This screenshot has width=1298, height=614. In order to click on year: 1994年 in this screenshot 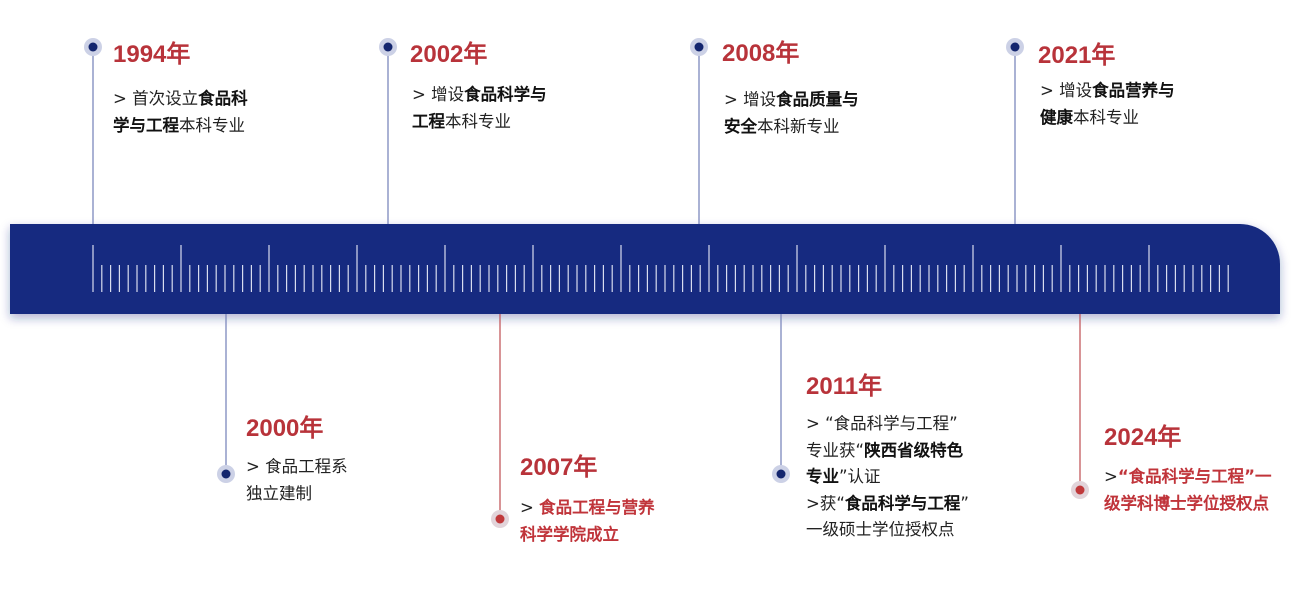, I will do `click(152, 54)`.